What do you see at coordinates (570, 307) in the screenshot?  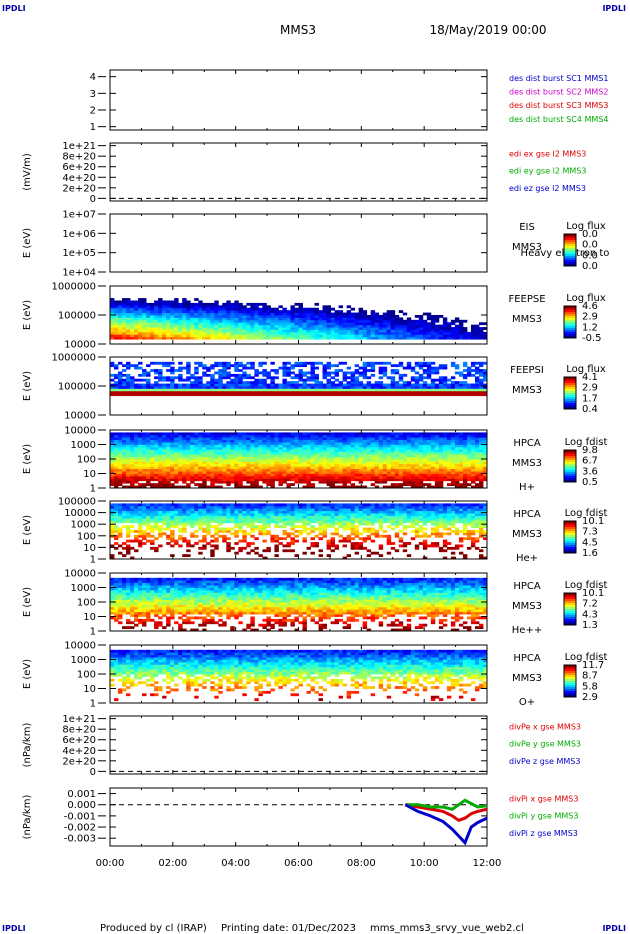 I see `colorbar-swatch` at bounding box center [570, 307].